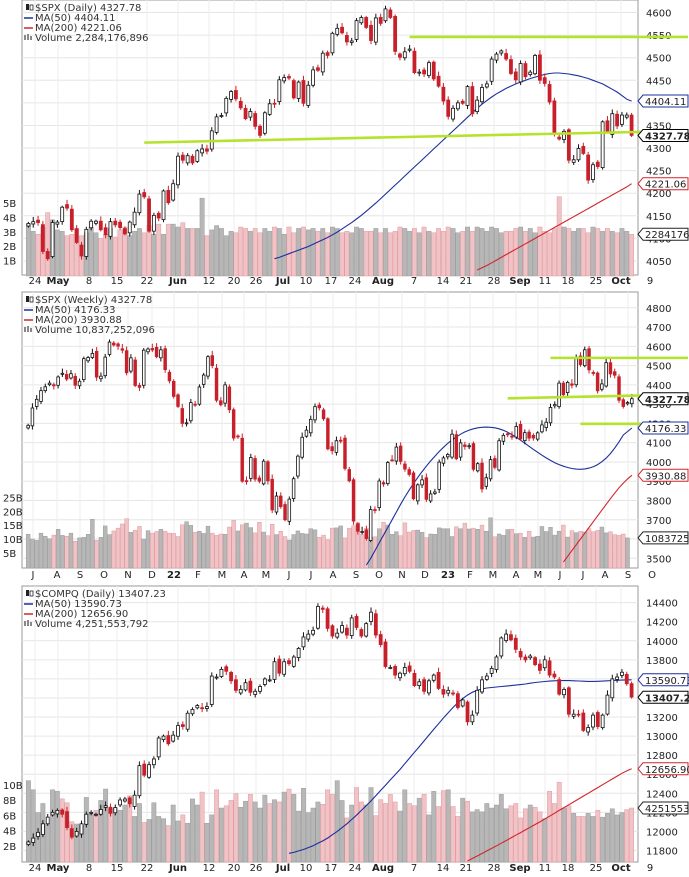 Image resolution: width=689 pixels, height=877 pixels. Describe the element at coordinates (663, 475) in the screenshot. I see `price-tag-box` at that location.